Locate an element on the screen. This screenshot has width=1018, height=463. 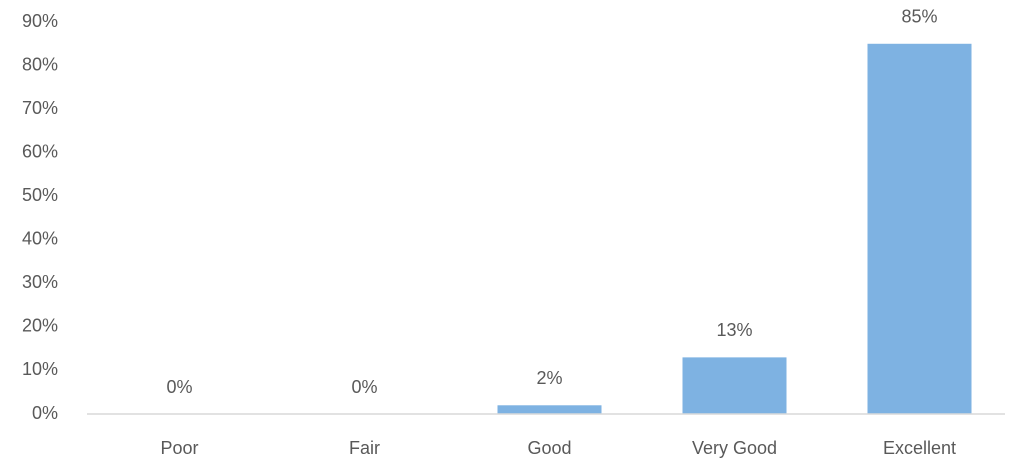
y-tick-label: 0% is located at coordinates (45, 413).